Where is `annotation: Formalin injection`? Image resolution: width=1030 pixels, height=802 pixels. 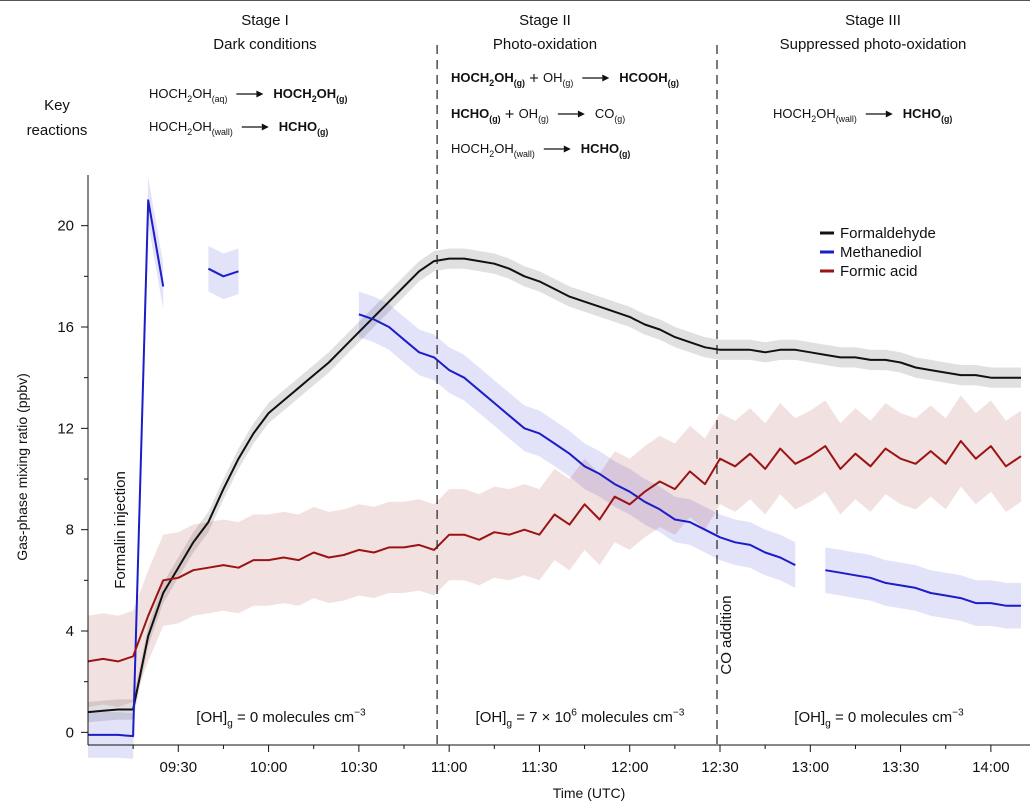 annotation: Formalin injection is located at coordinates (120, 530).